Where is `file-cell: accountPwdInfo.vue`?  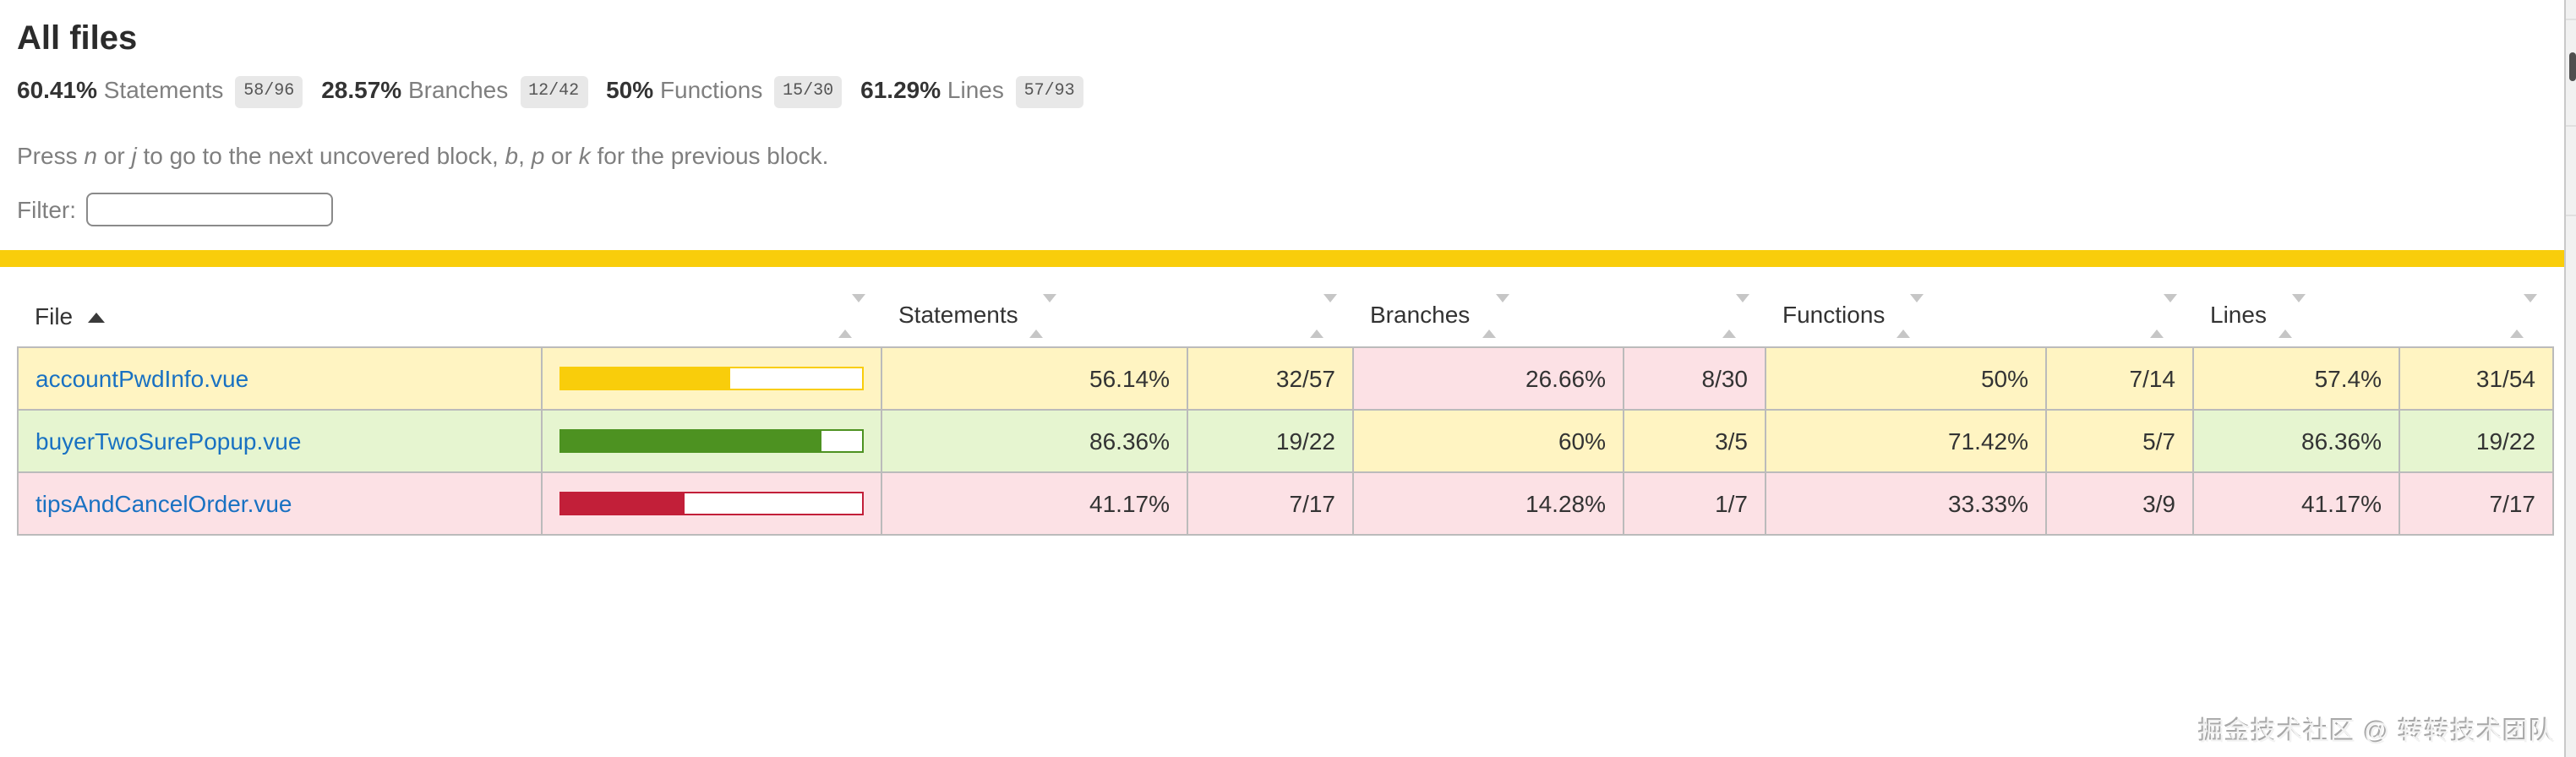
file-cell: accountPwdInfo.vue is located at coordinates (280, 379).